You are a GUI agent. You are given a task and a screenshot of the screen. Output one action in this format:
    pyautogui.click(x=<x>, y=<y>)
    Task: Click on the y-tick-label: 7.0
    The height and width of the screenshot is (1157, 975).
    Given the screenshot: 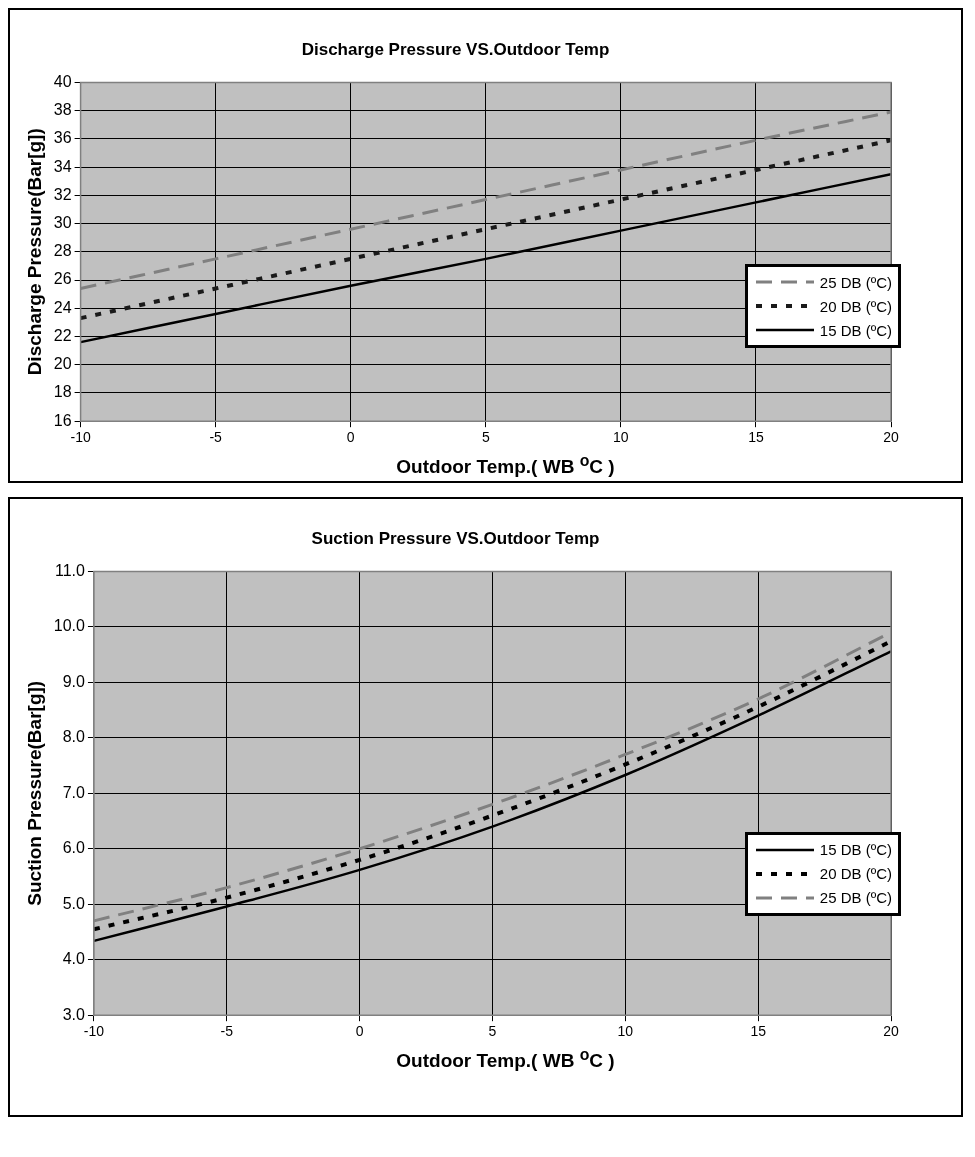 What is the action you would take?
    pyautogui.click(x=74, y=792)
    